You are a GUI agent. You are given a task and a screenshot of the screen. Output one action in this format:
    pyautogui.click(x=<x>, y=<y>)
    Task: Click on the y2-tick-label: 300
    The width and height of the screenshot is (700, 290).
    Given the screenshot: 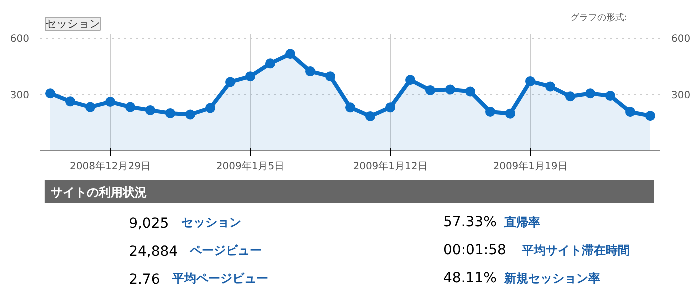 What is the action you would take?
    pyautogui.click(x=681, y=96)
    